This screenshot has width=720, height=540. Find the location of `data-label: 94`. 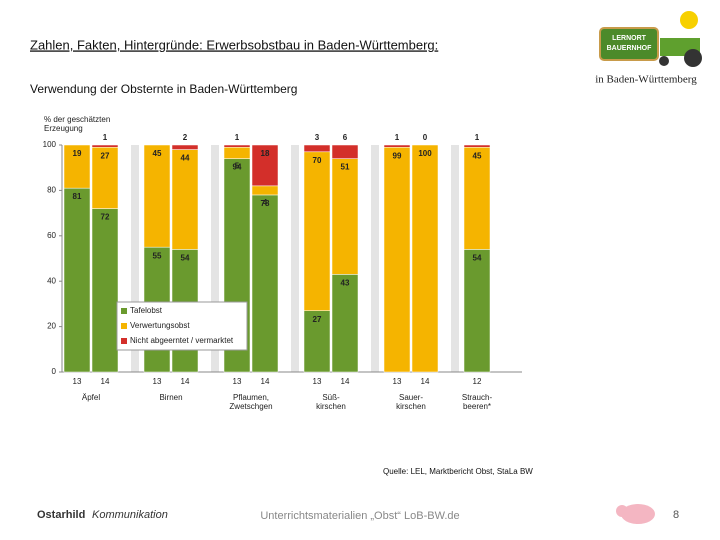

data-label: 94 is located at coordinates (237, 167).